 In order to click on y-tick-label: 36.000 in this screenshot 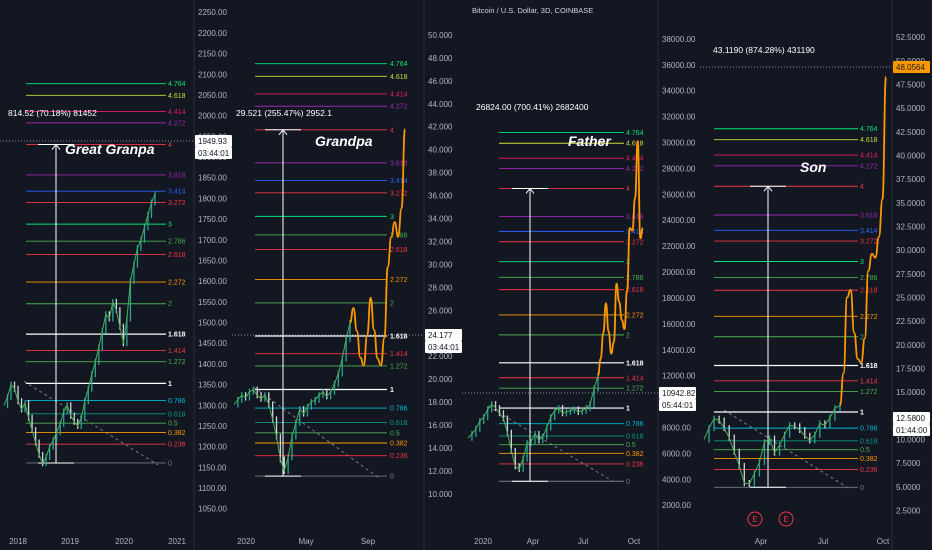, I will do `click(440, 196)`.